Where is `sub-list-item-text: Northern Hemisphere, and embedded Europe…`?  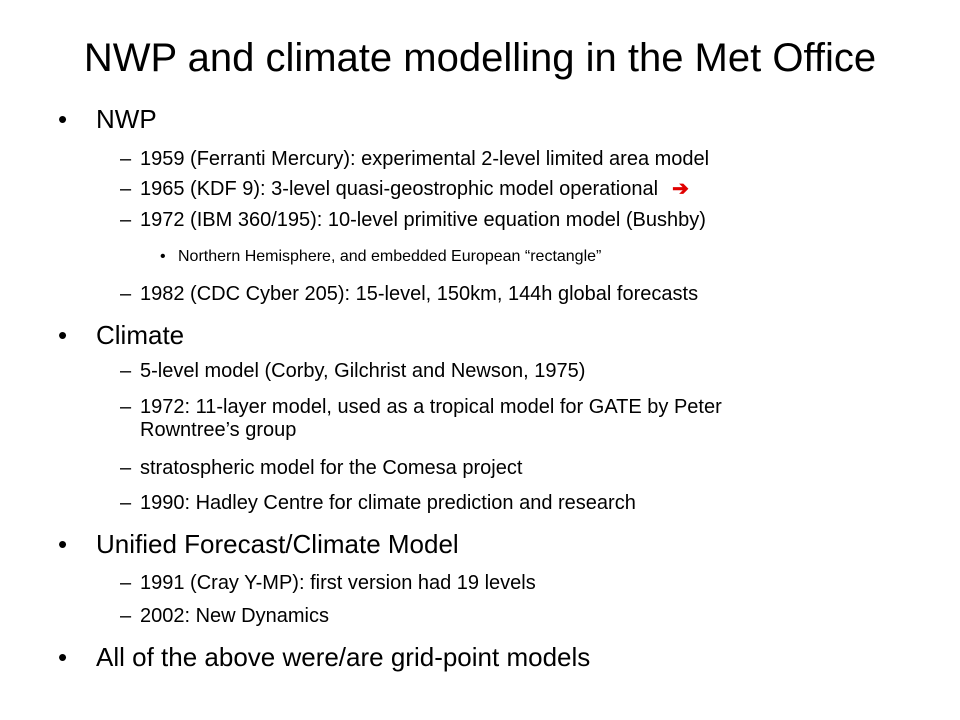 sub-list-item-text: Northern Hemisphere, and embedded Europe… is located at coordinates (390, 256).